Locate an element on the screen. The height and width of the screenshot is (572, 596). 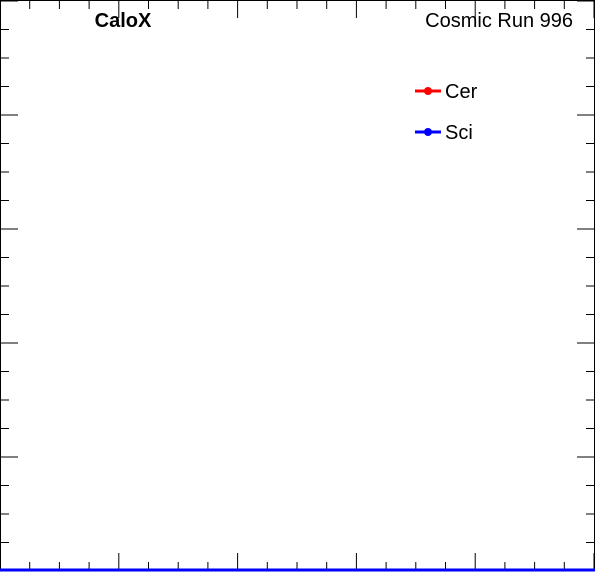
legend: Cer Sci is located at coordinates (446, 112).